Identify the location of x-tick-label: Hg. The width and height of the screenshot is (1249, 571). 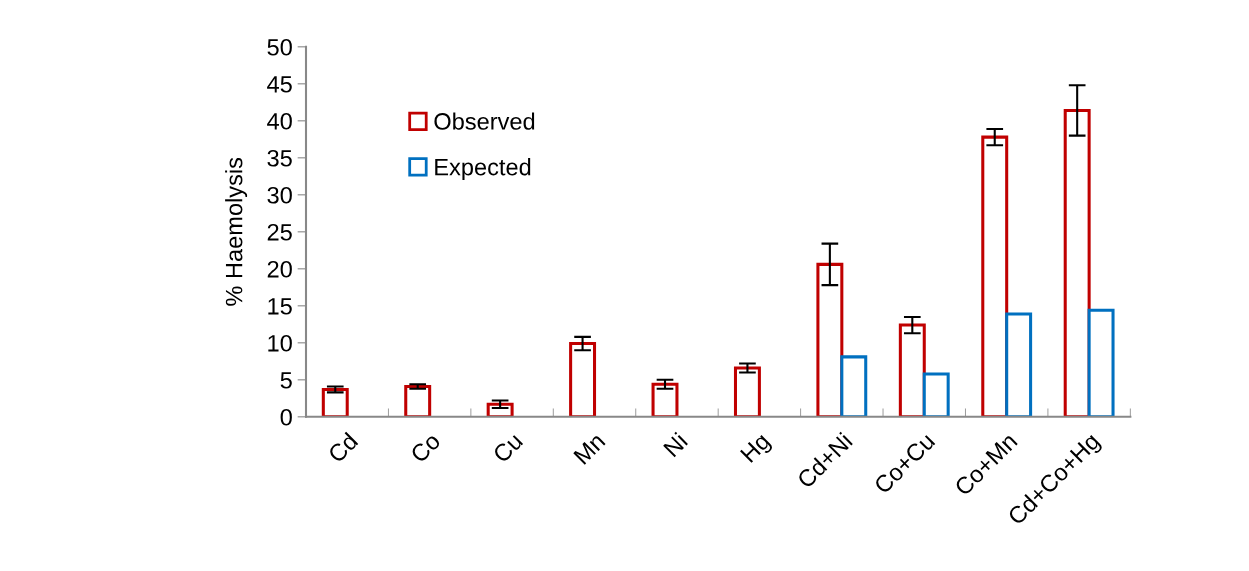
(757, 449).